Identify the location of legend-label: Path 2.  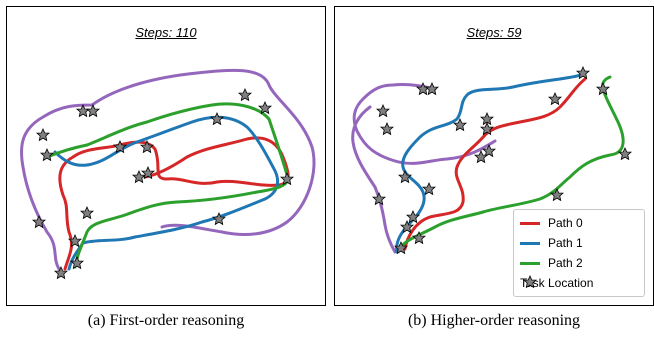
(565, 263).